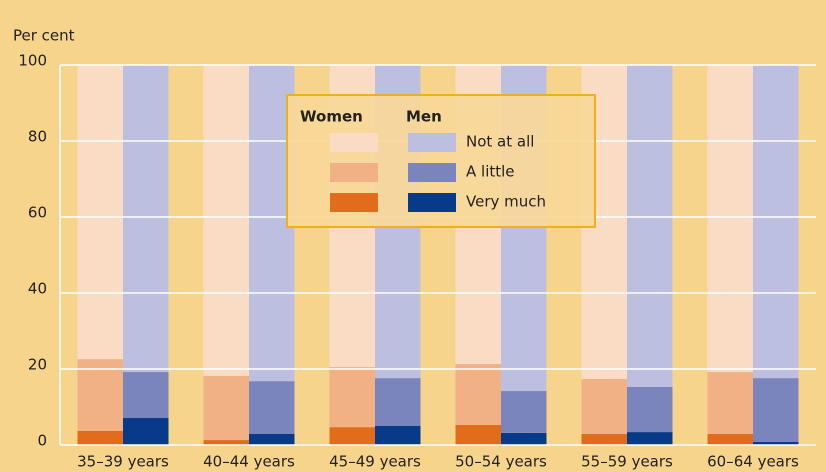  What do you see at coordinates (249, 462) in the screenshot?
I see `x-tick-label: 40–44 years` at bounding box center [249, 462].